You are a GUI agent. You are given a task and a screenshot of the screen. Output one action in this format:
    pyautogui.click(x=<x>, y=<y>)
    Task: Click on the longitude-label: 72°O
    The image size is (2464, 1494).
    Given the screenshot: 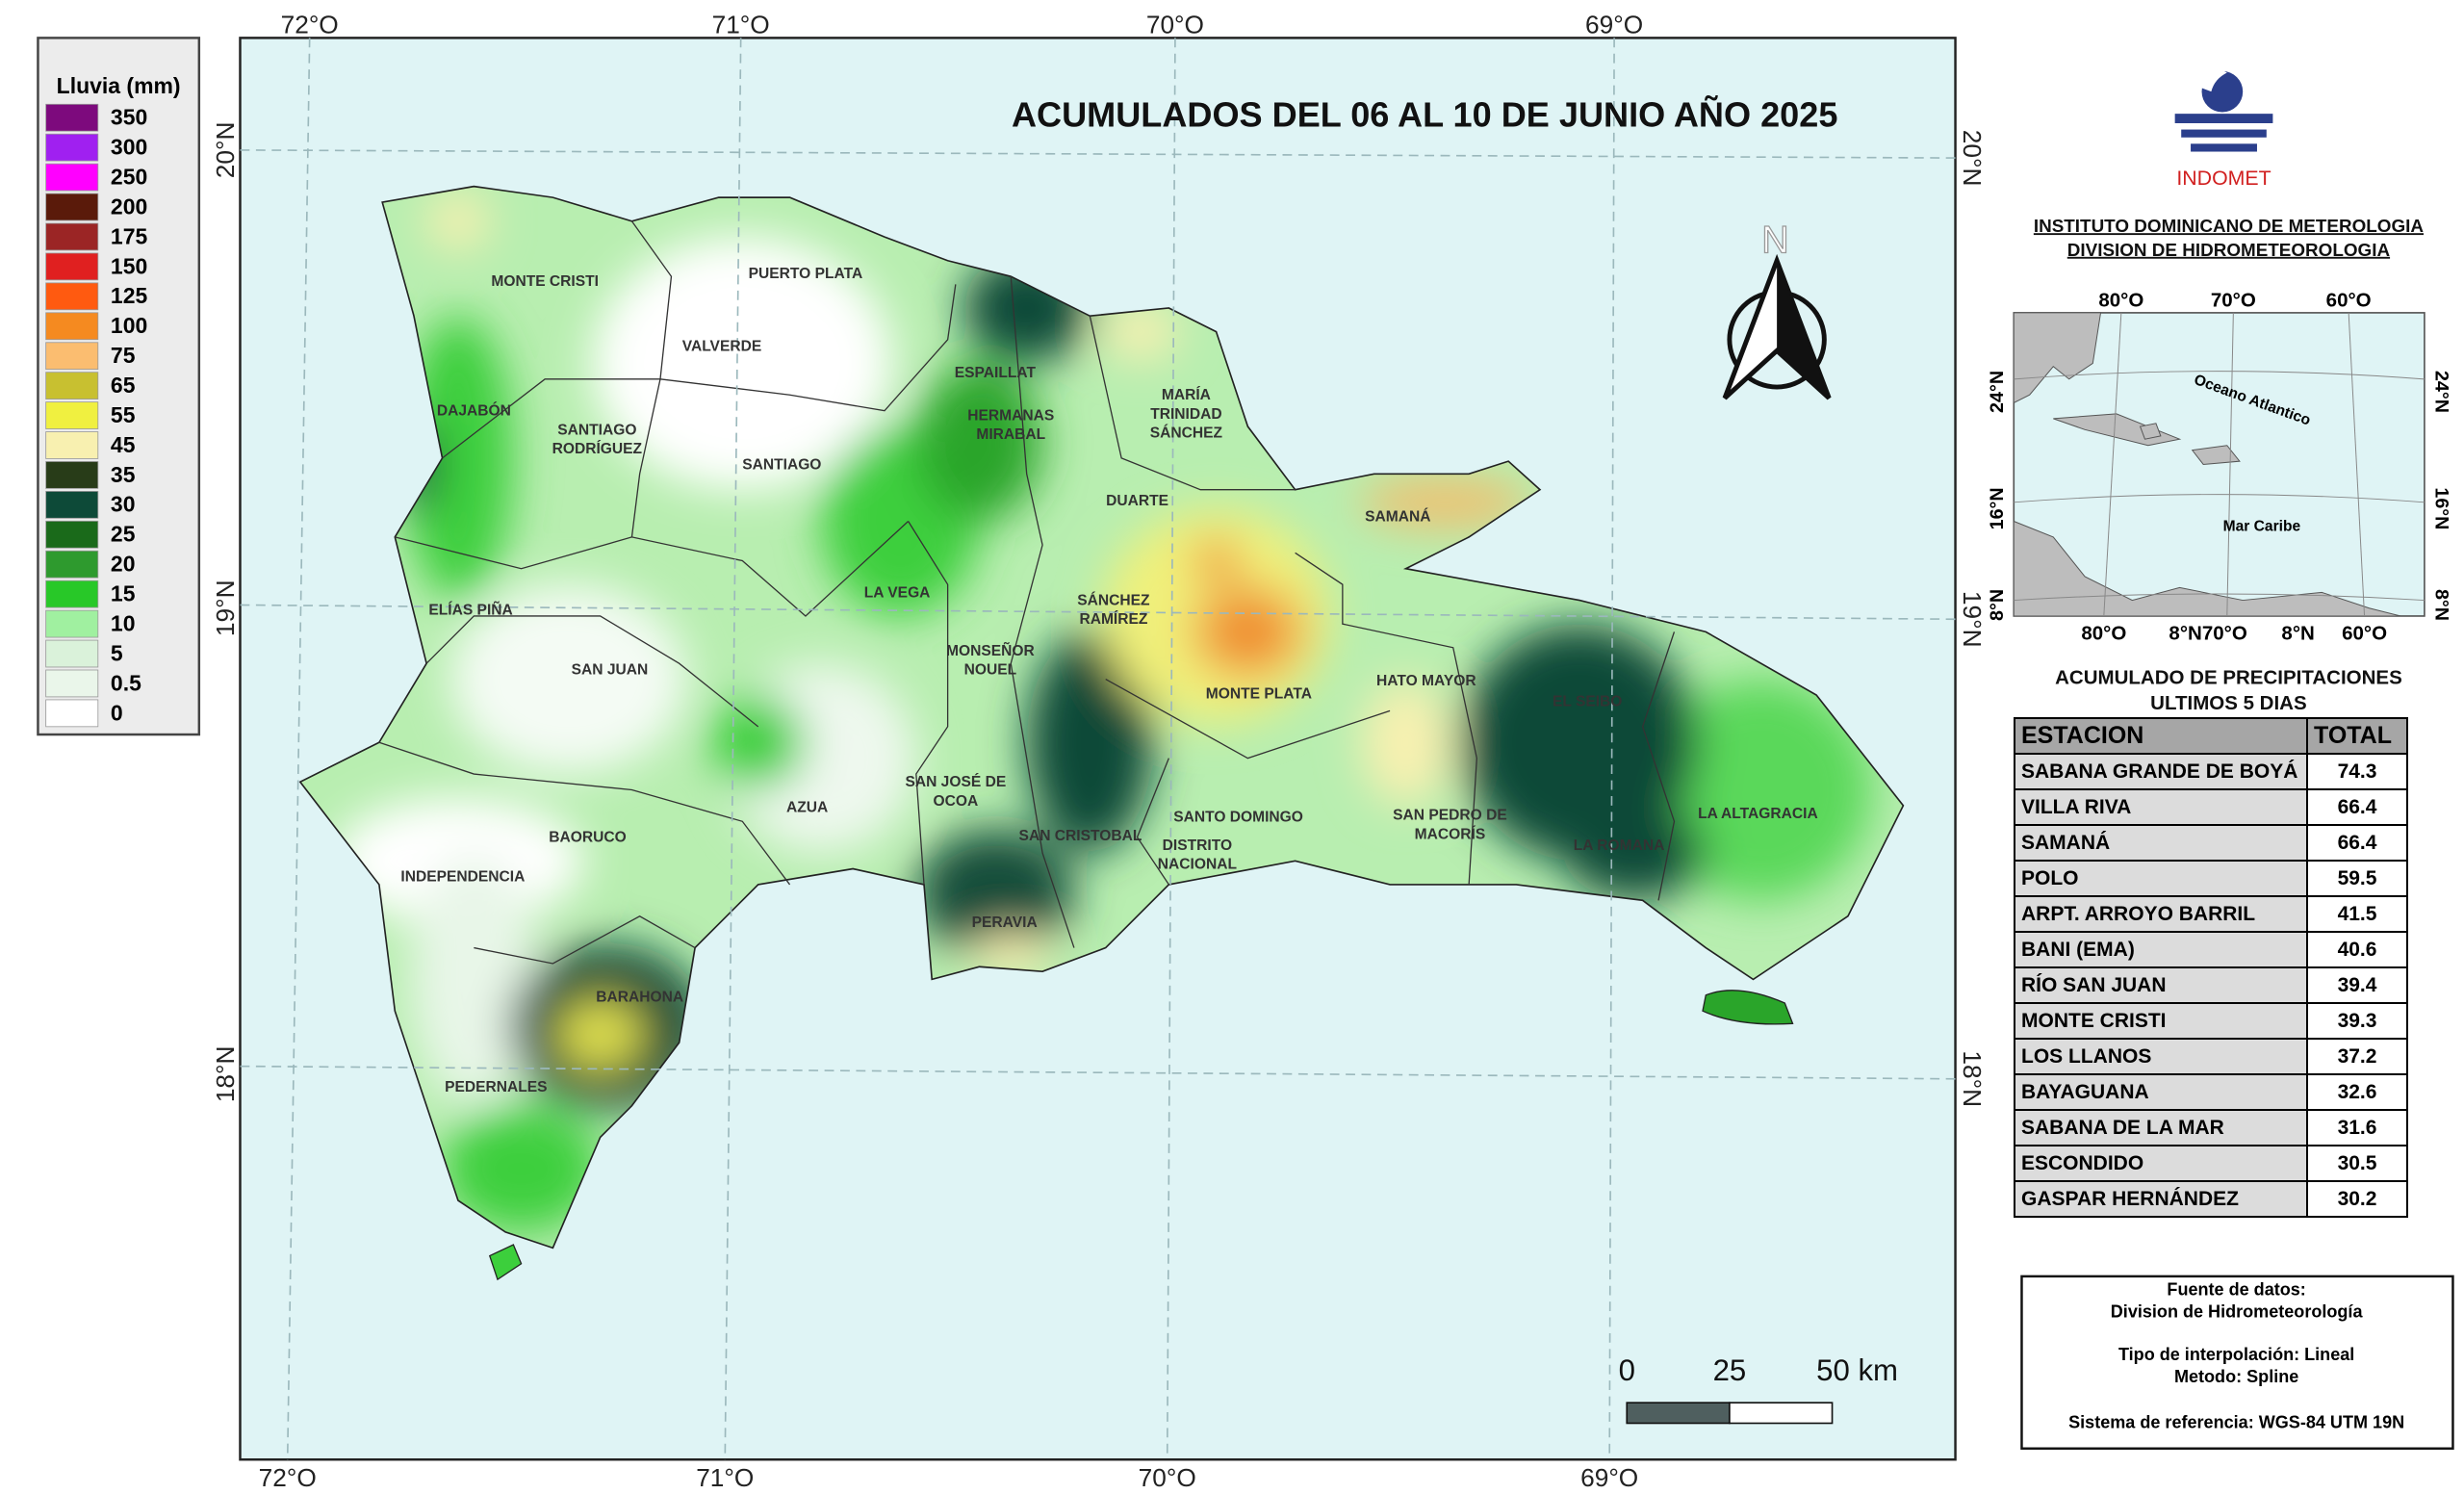 What is the action you would take?
    pyautogui.click(x=288, y=1478)
    